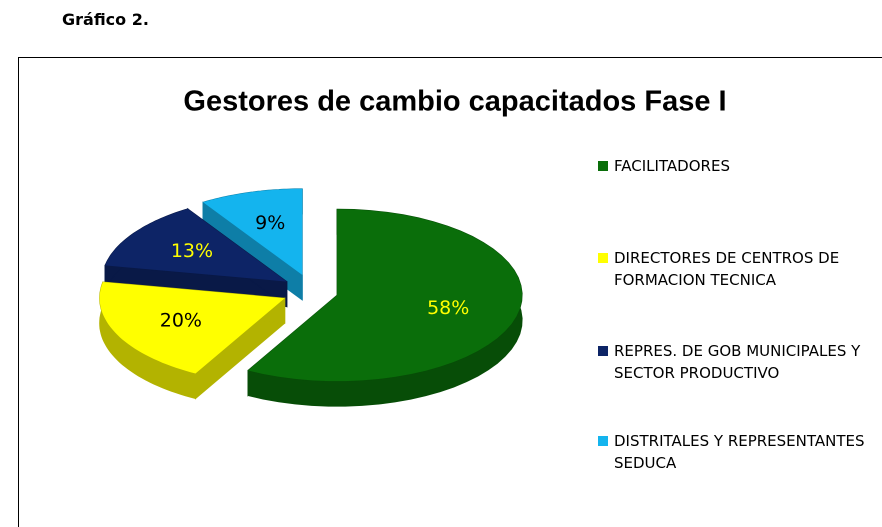 The height and width of the screenshot is (527, 882). I want to click on data-label: 58%, so click(448, 308).